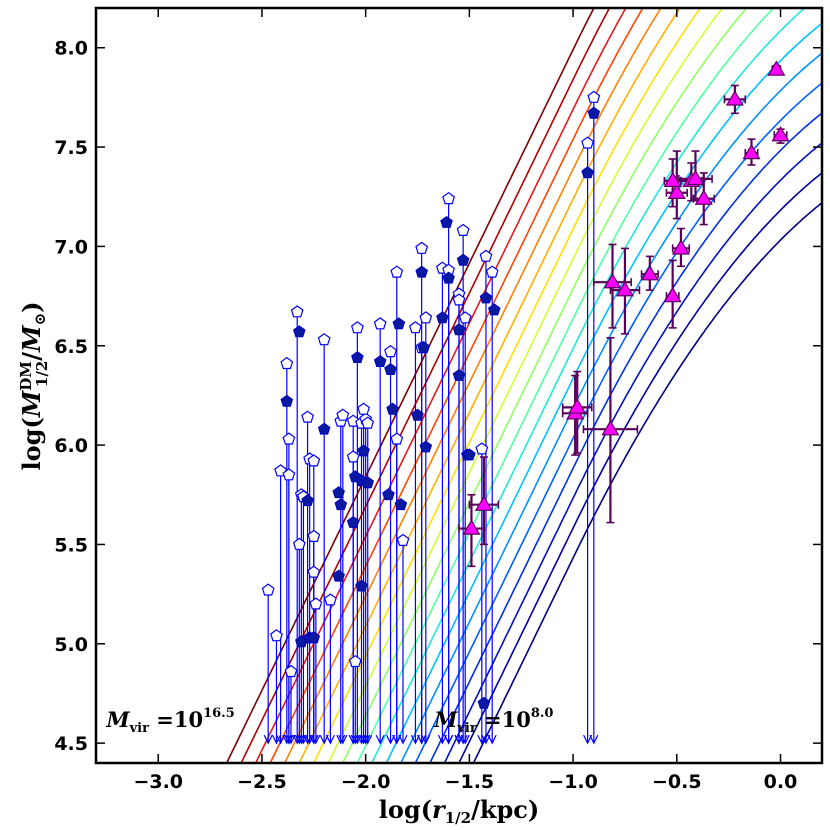  What do you see at coordinates (34, 385) in the screenshot?
I see `y-axis-title: log(MDM1/2/M⊙)` at bounding box center [34, 385].